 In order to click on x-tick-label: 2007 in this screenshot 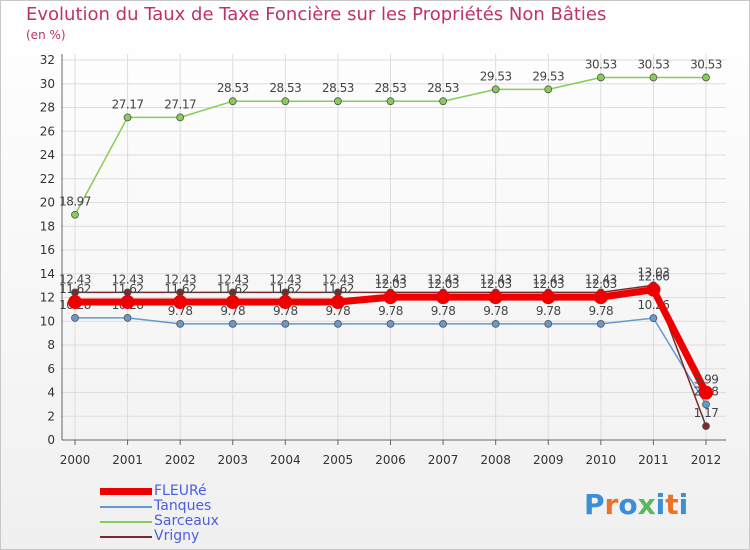, I will do `click(443, 460)`.